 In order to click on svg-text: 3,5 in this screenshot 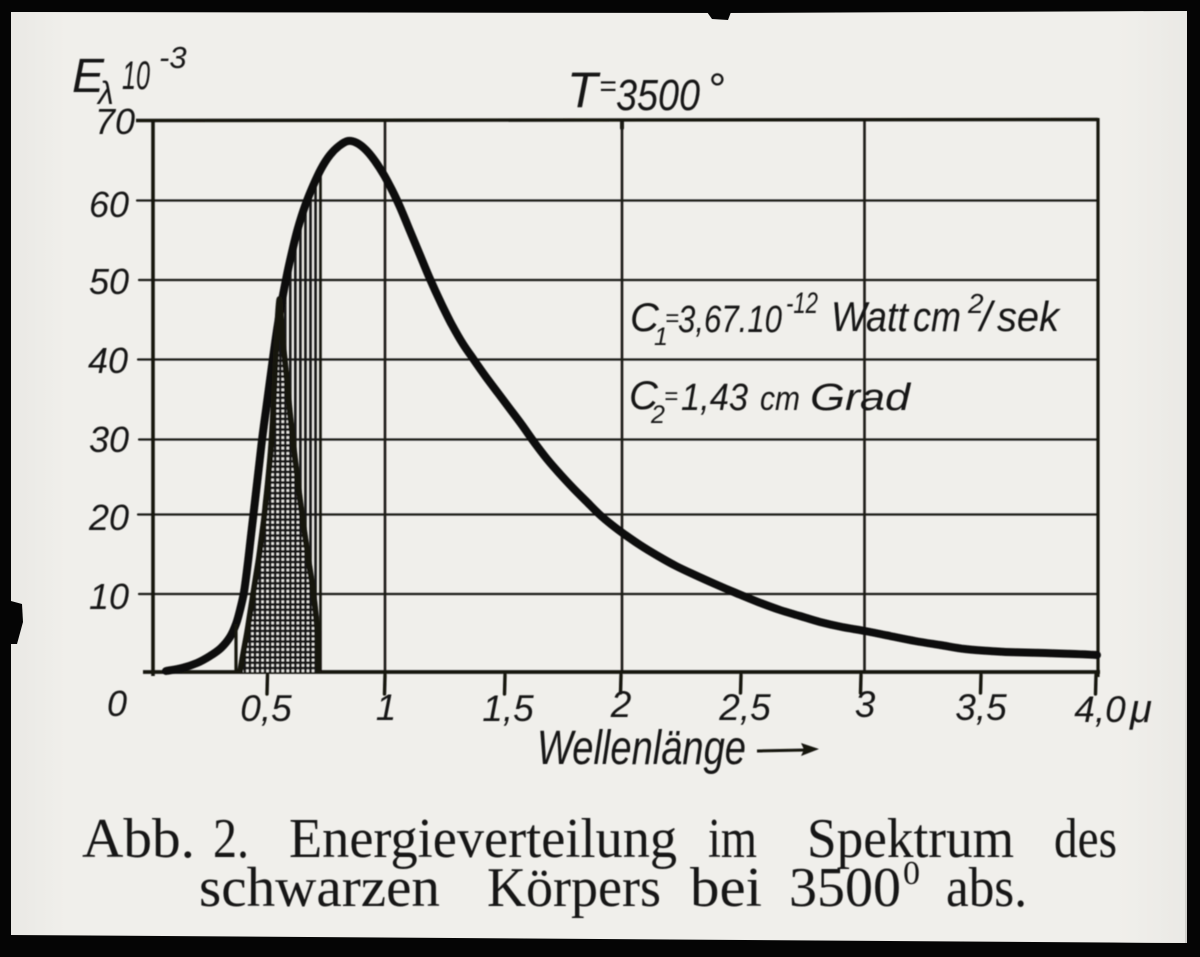, I will do `click(981, 707)`.